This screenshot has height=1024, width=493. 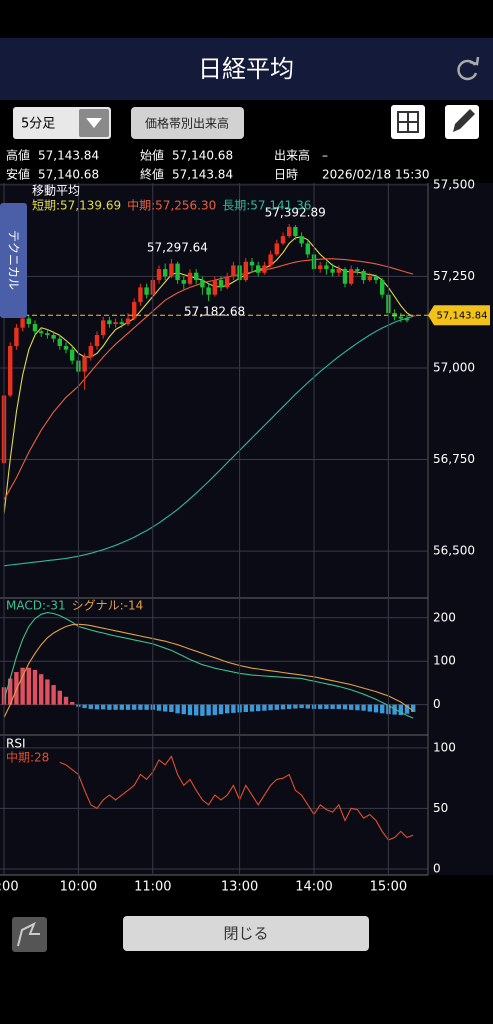 What do you see at coordinates (202, 175) in the screenshot?
I see `info-value: 57,143.84` at bounding box center [202, 175].